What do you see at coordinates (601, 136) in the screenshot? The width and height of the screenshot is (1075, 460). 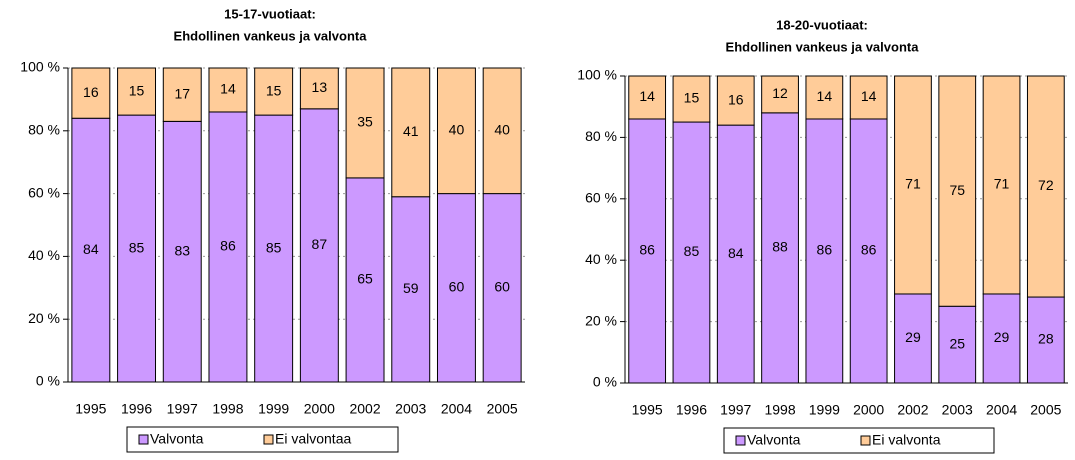 I see `y-tick-label: 80 %` at bounding box center [601, 136].